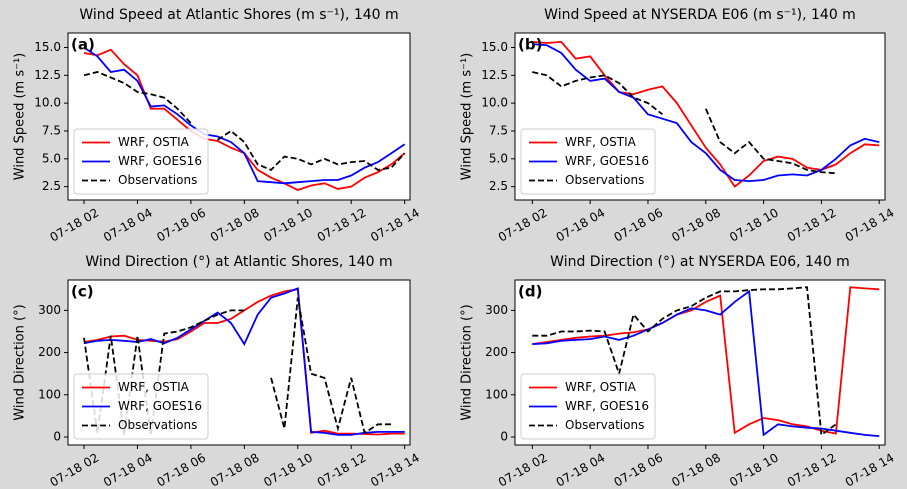  I want to click on panel-label: (c), so click(82, 292).